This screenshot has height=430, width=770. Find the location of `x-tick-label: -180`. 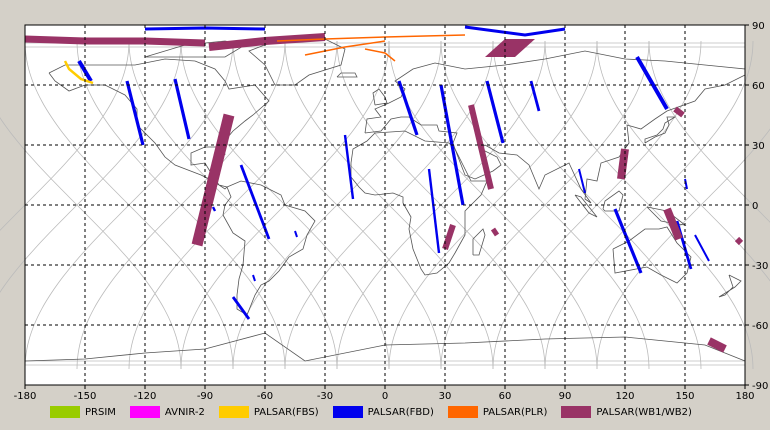

x-tick-label: -180 is located at coordinates (25, 395).